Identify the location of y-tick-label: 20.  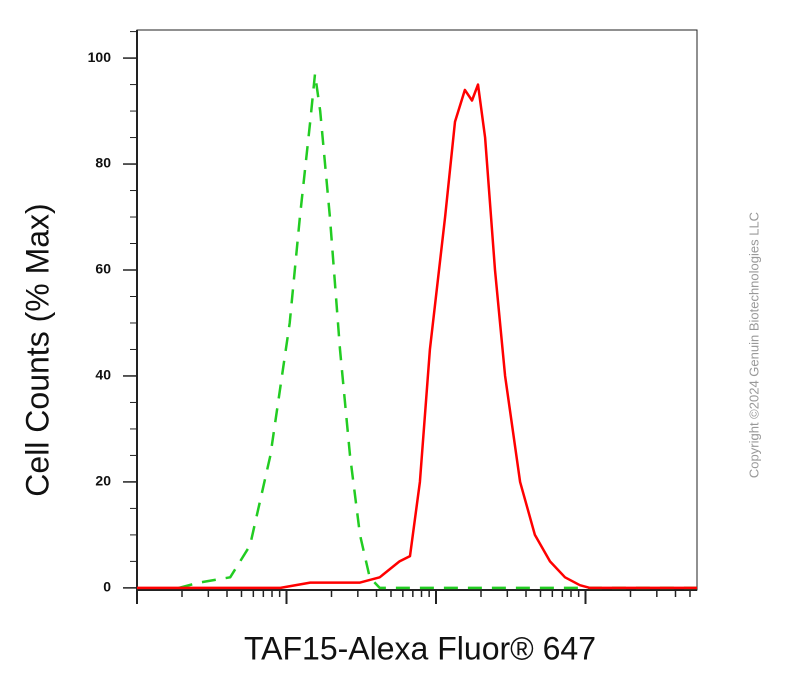
(103, 481).